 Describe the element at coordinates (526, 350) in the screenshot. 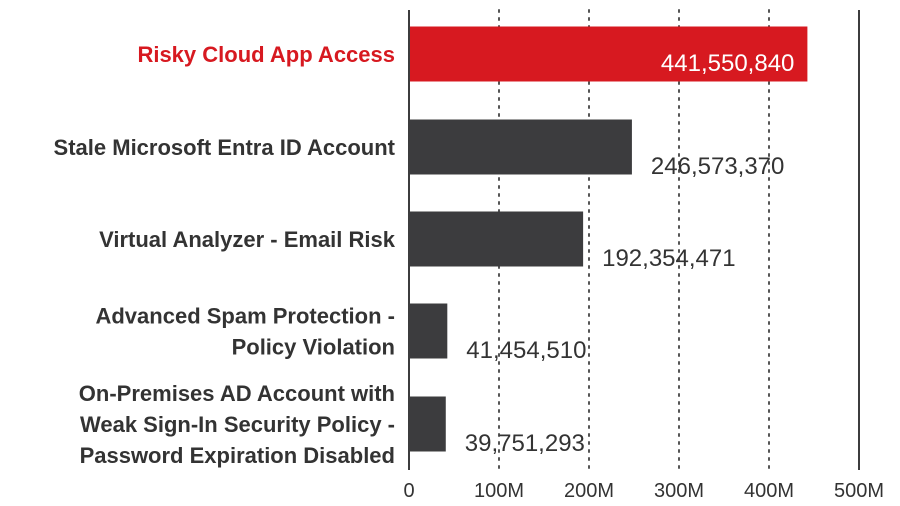

I see `data-label: 41,454,510` at that location.